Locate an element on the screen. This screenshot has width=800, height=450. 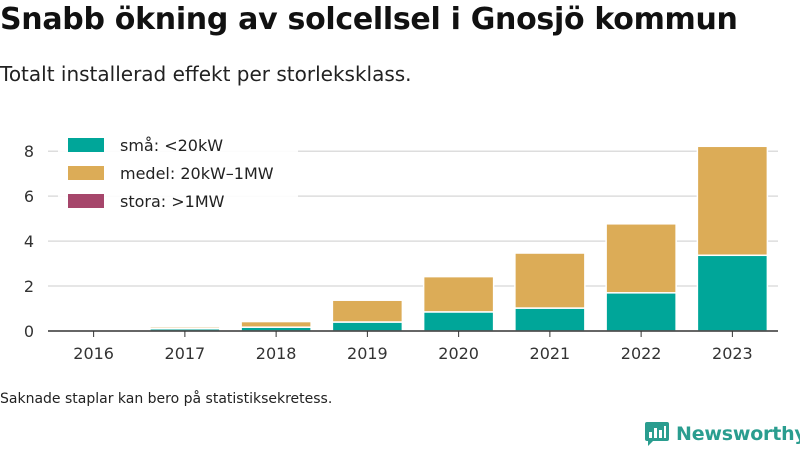
legend: små: <20kW medel: 20kW–1MW stora: >1MW is located at coordinates (178, 172).